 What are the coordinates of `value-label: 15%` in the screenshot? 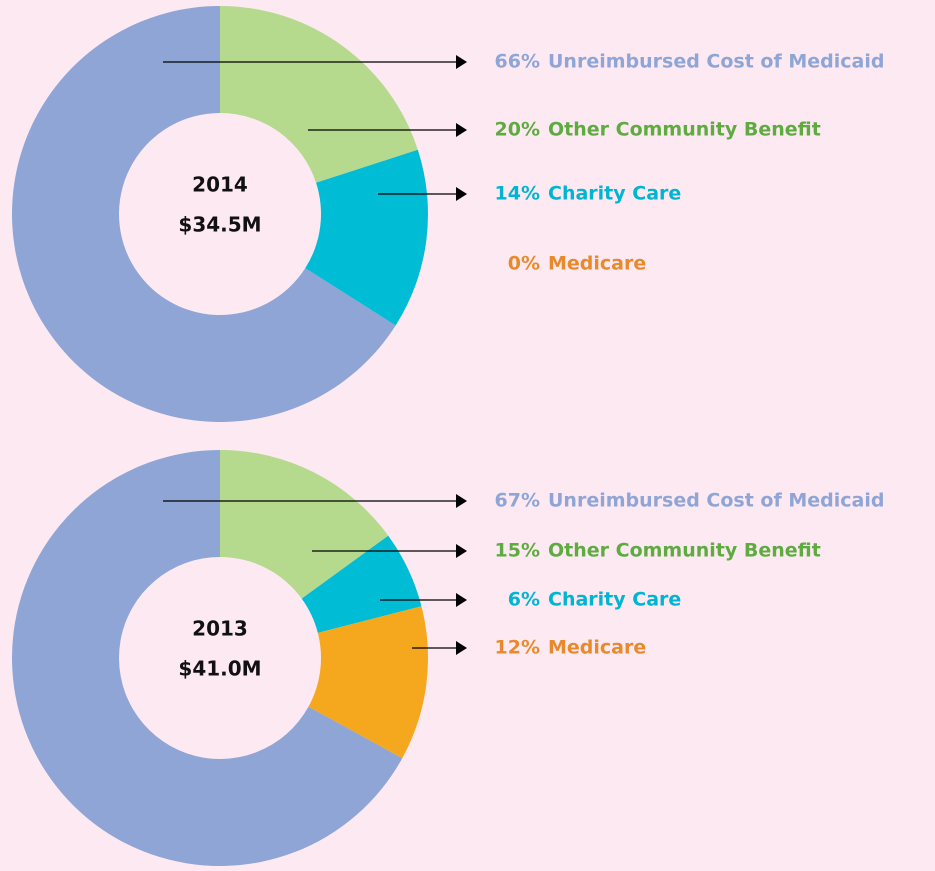 It's located at (517, 551).